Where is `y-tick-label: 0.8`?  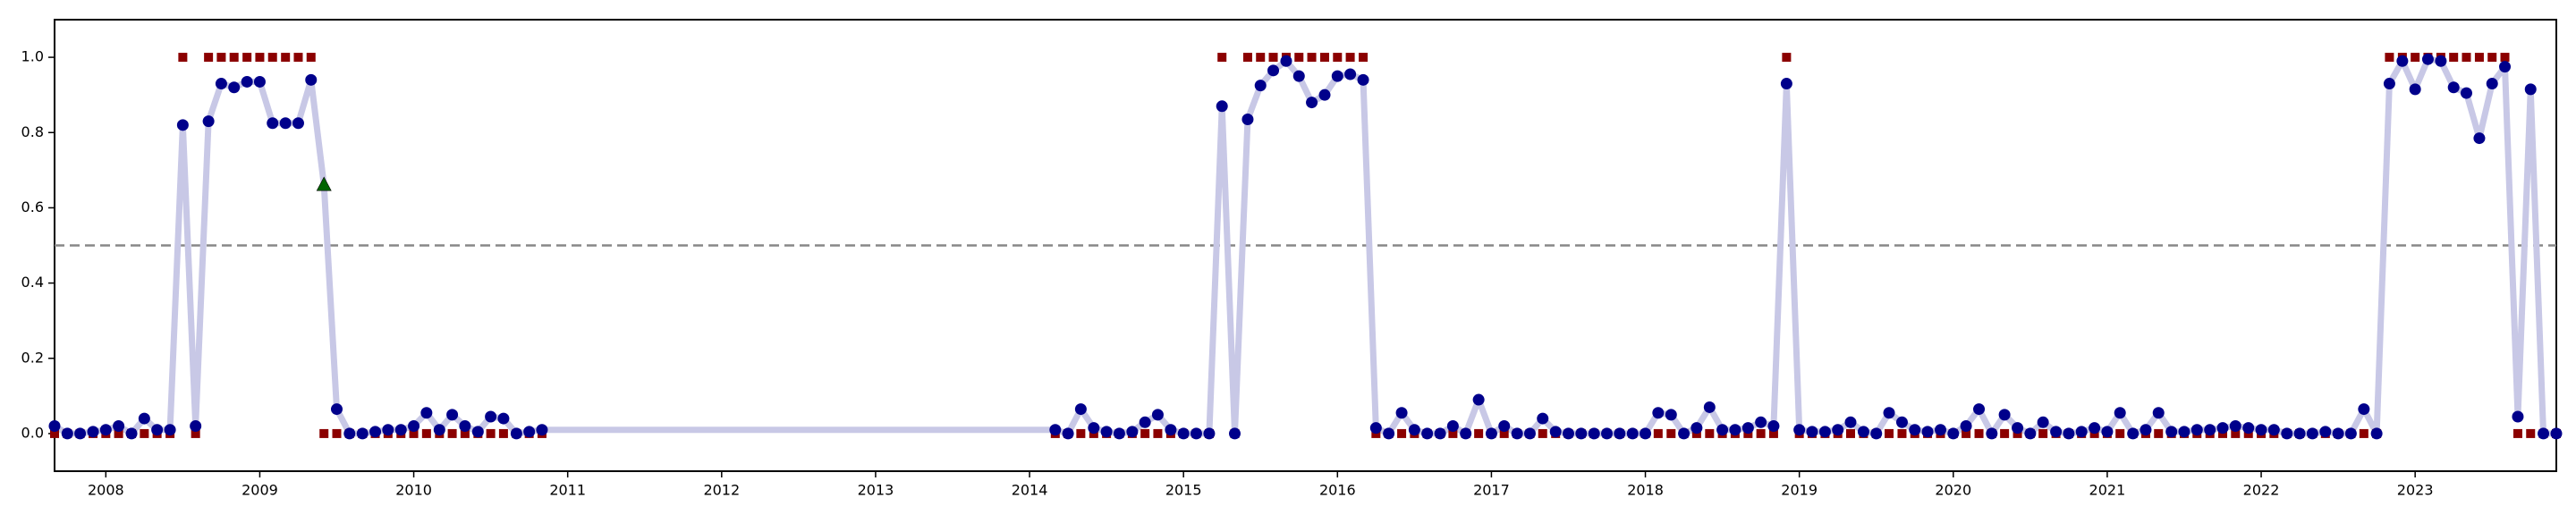 y-tick-label: 0.8 is located at coordinates (32, 131).